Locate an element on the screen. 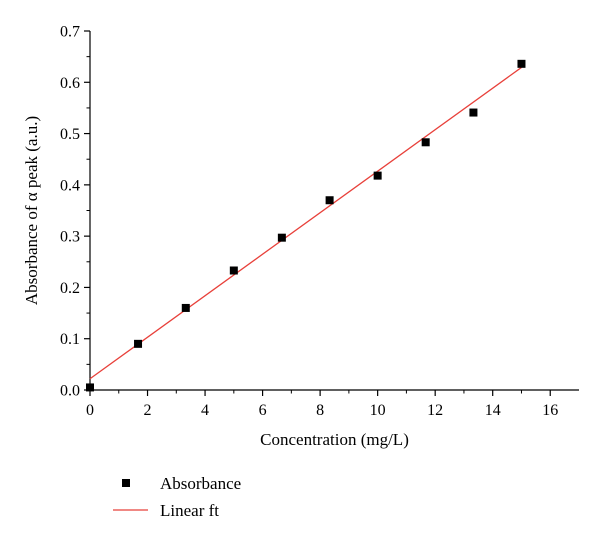 The image size is (600, 542). x-tick-label: 14 is located at coordinates (493, 410).